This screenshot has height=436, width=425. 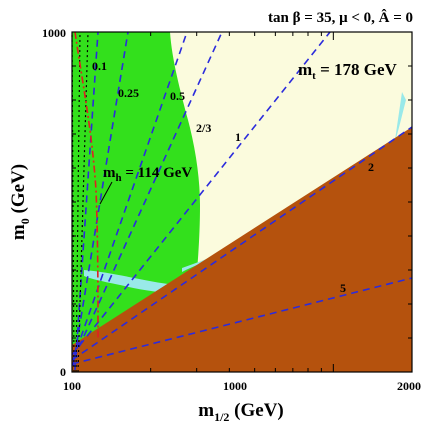 What do you see at coordinates (241, 412) in the screenshot?
I see `x-axis-title: m1/2 (GeV)` at bounding box center [241, 412].